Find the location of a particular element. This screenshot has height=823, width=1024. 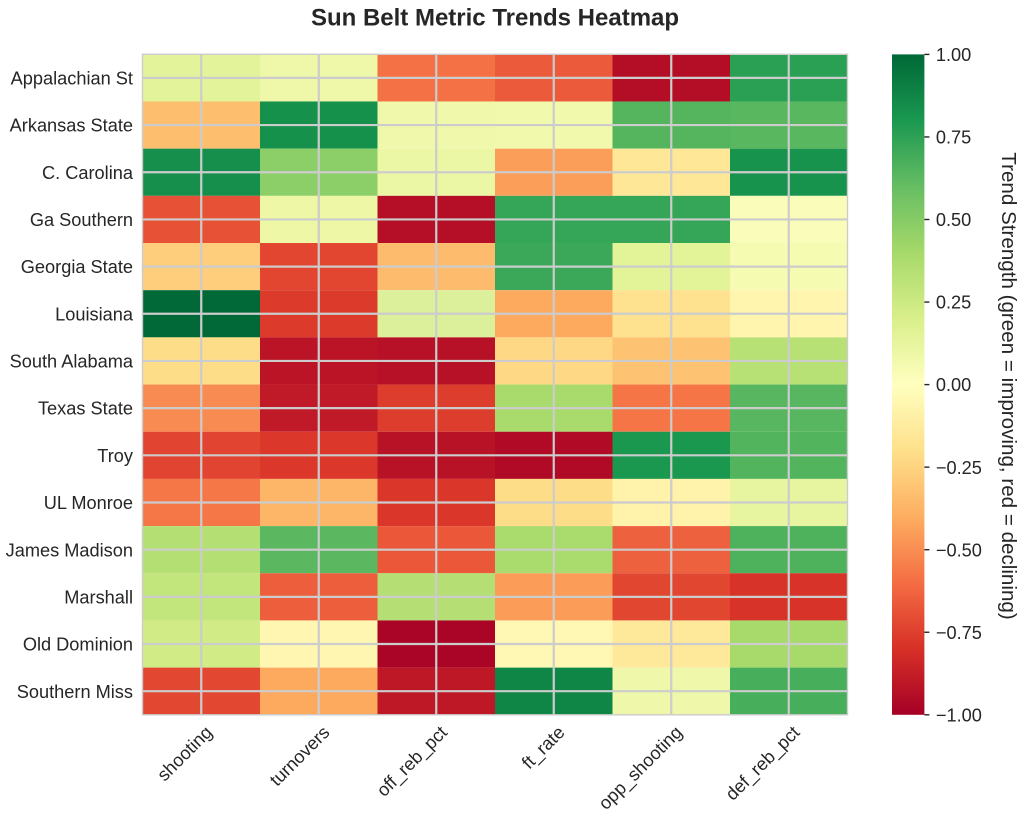

svg-text: 0.25 is located at coordinates (953, 303).